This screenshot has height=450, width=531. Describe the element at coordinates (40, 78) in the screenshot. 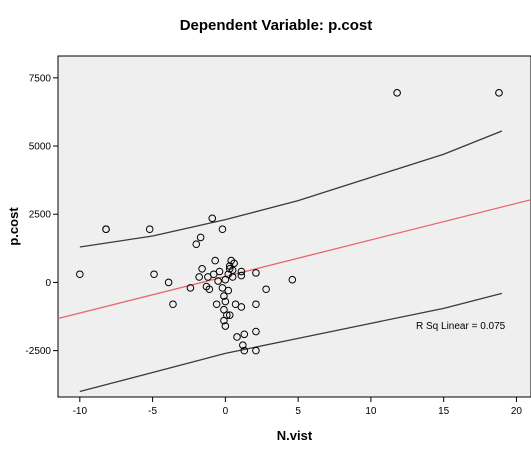

I see `y-tick-label: 7500` at that location.